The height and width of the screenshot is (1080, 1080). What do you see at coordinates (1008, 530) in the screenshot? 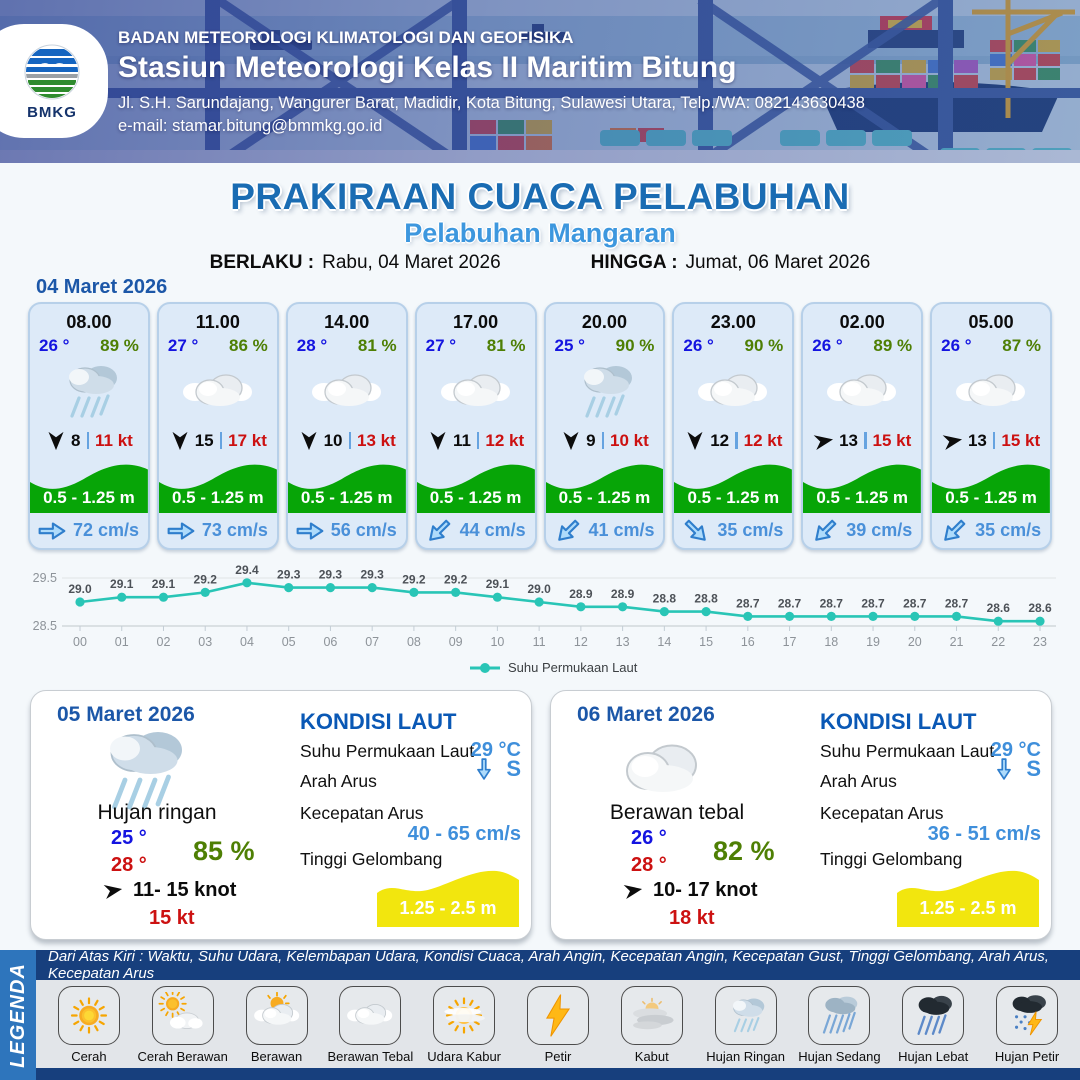
I see `current-speed: 35 cm/s` at bounding box center [1008, 530].